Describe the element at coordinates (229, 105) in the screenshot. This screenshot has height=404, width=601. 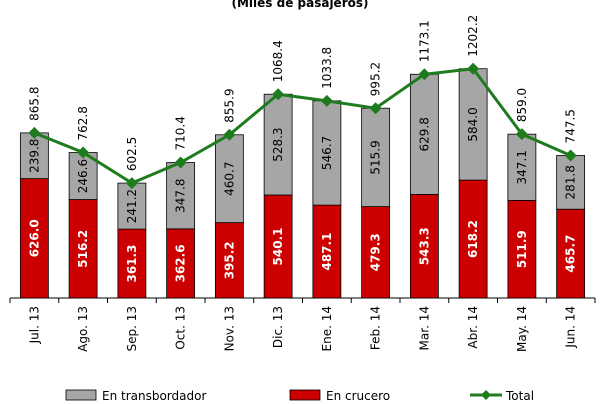
I see `total-label: 855.9` at that location.